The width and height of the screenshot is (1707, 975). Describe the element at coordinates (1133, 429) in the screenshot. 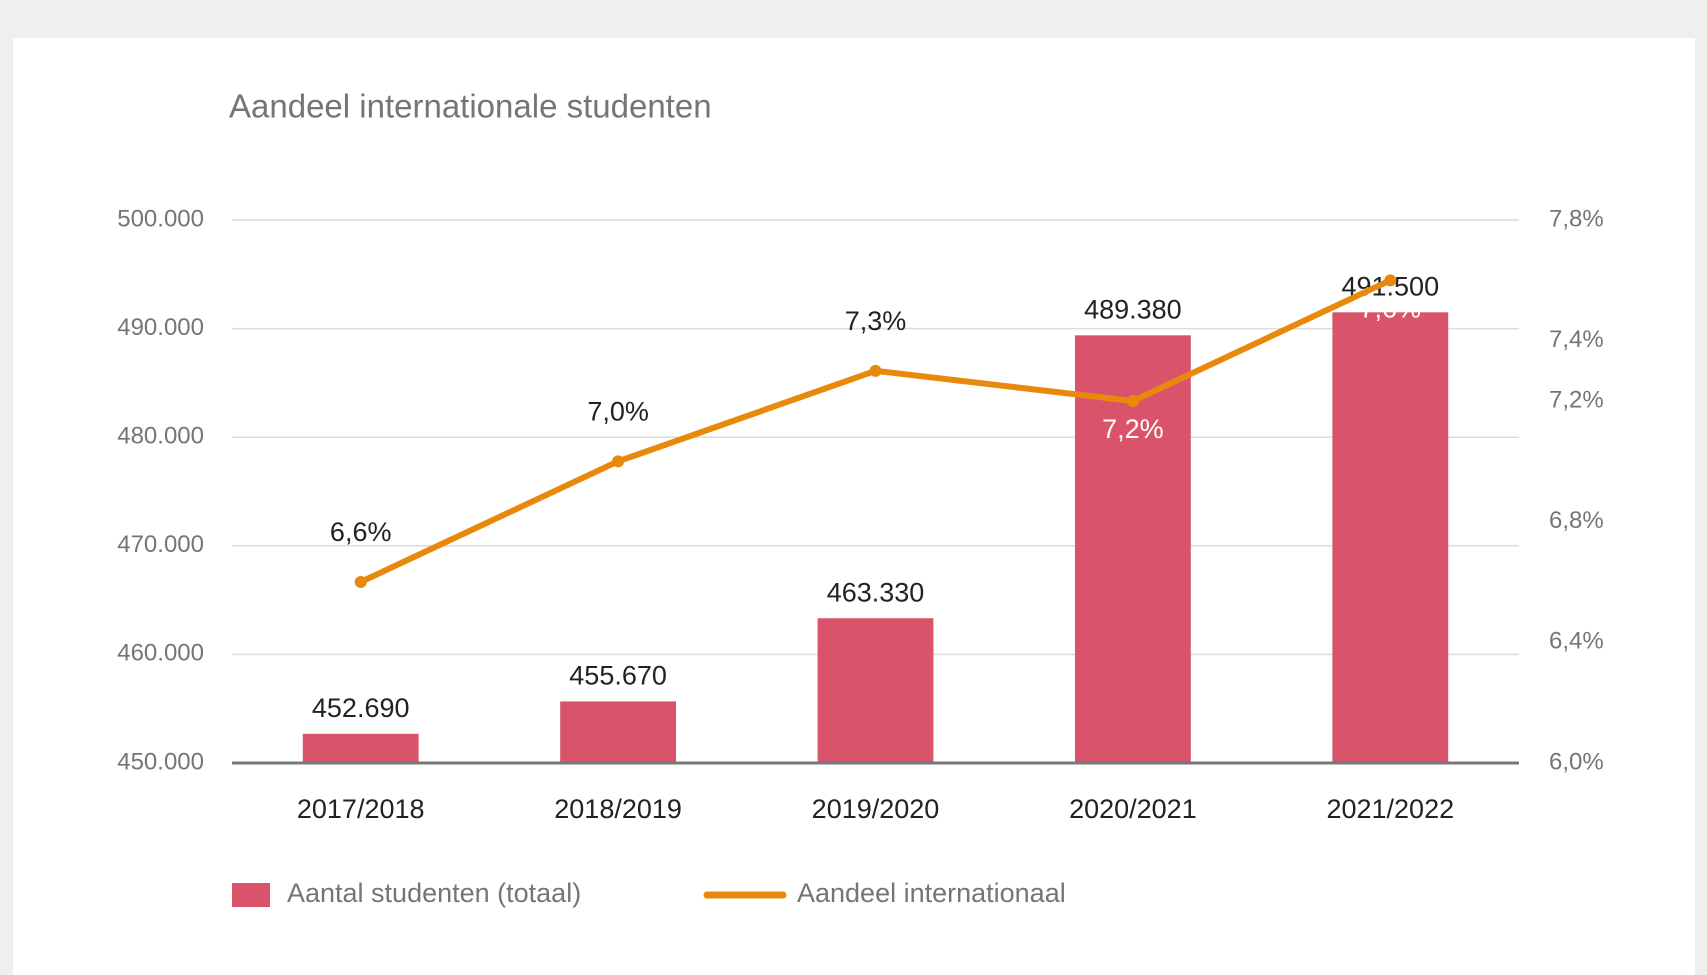

I see `line-value-label: 7,2%` at that location.